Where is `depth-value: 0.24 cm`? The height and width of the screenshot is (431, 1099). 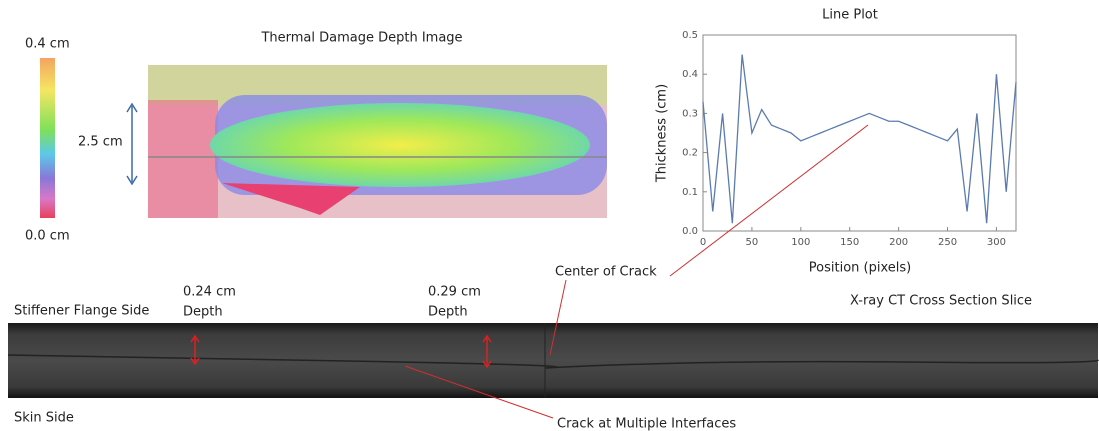
depth-value: 0.24 cm is located at coordinates (209, 292).